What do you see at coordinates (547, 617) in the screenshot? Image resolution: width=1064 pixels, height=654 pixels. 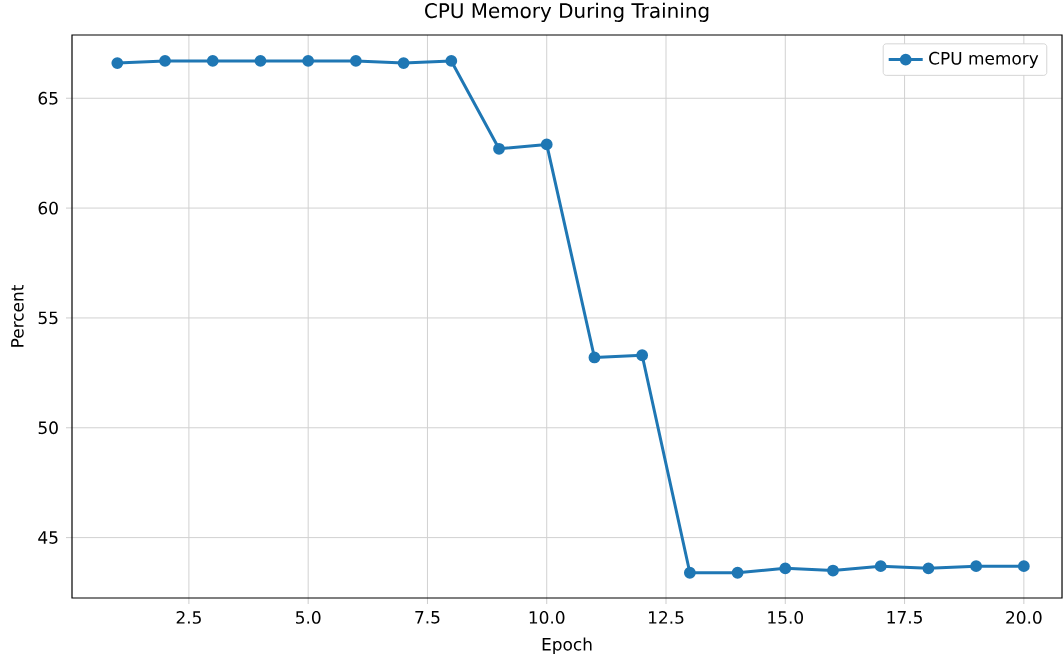 I see `x-tick-label: 10.0` at bounding box center [547, 617].